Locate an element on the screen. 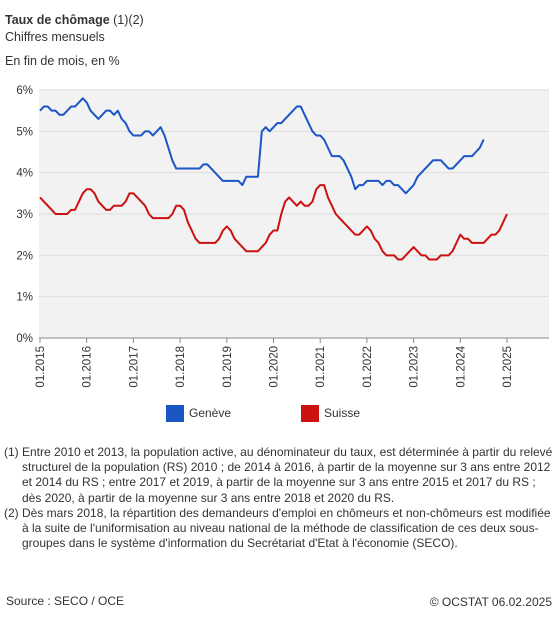 This screenshot has height=618, width=557. x-tick-label: 01.2015 is located at coordinates (41, 367).